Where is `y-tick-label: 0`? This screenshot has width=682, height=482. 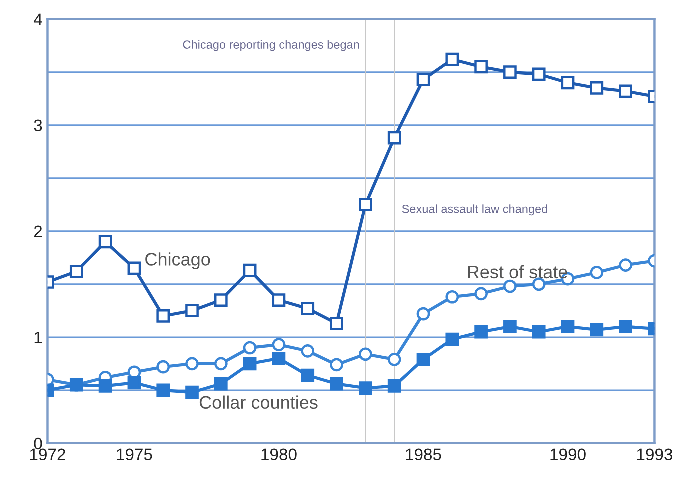
y-tick-label: 0 is located at coordinates (38, 444).